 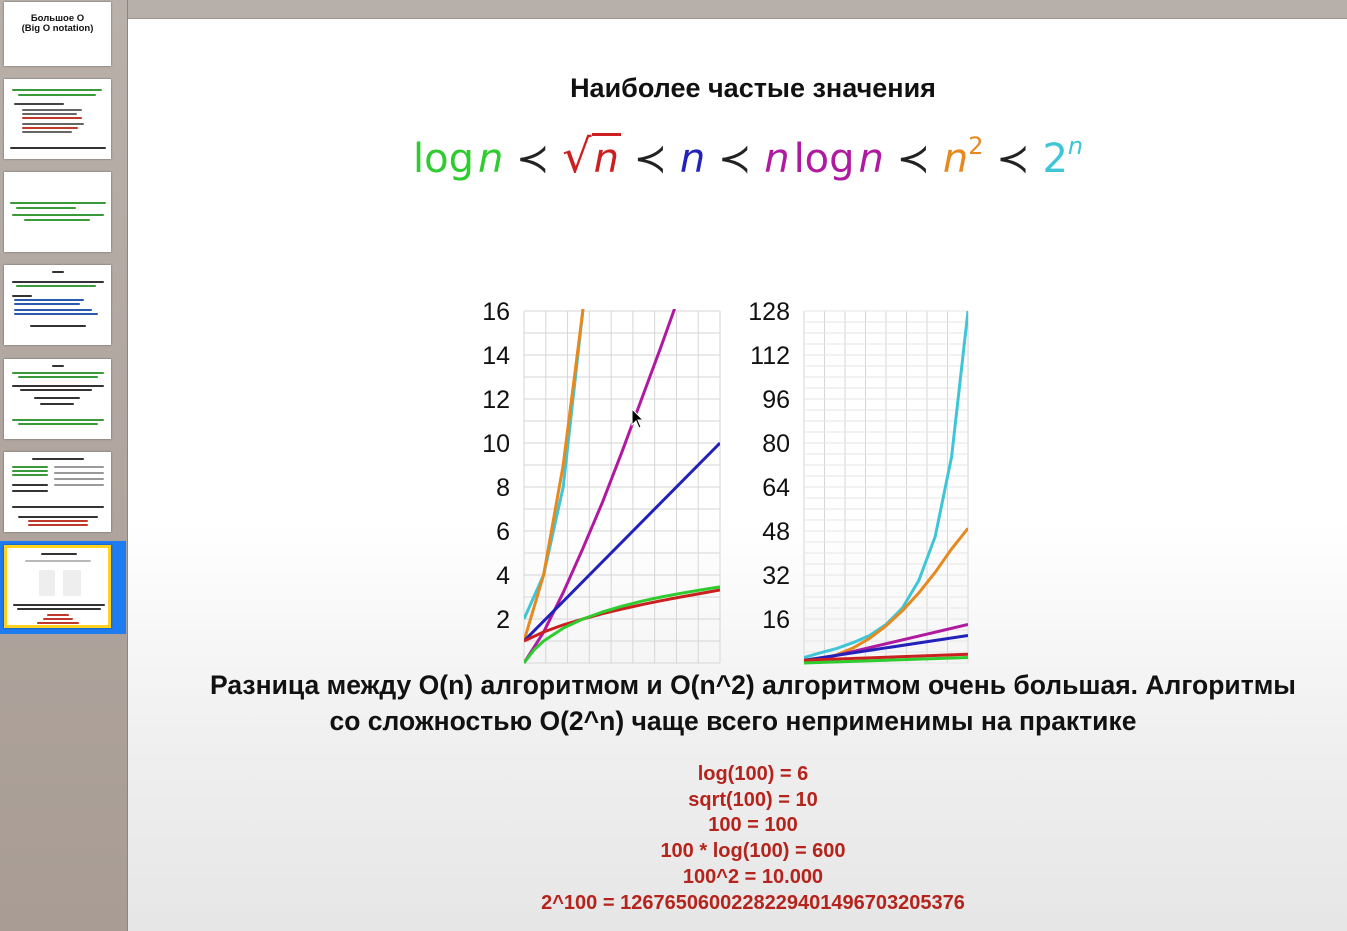 What do you see at coordinates (503, 532) in the screenshot?
I see `y-tick-label: 6` at bounding box center [503, 532].